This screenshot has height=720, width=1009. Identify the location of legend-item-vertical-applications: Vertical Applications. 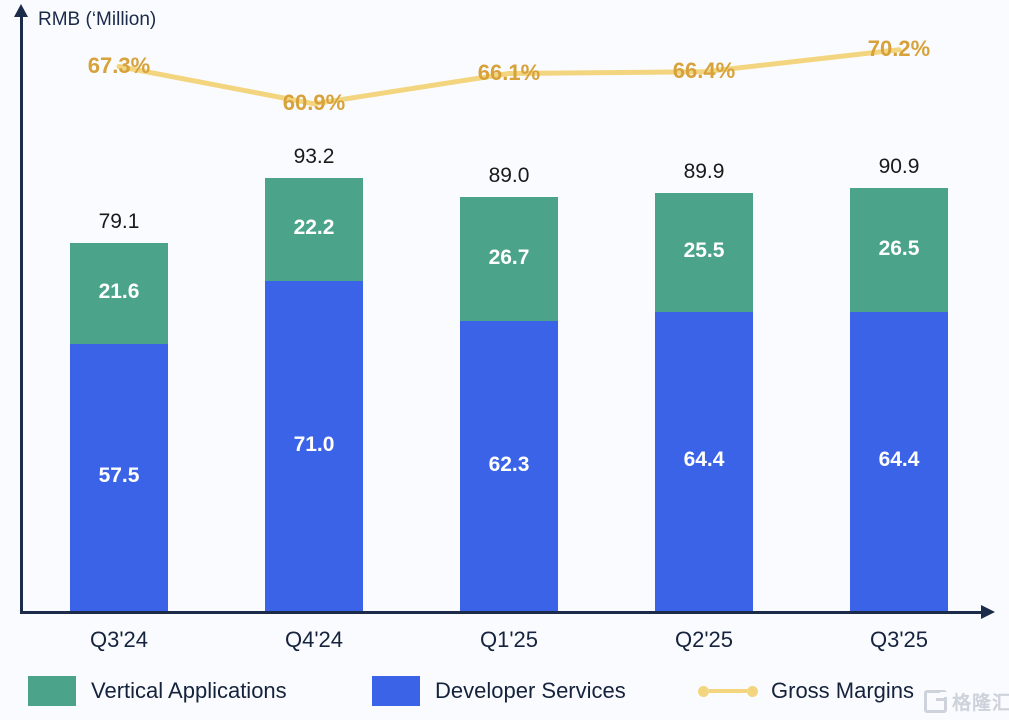
(157, 691).